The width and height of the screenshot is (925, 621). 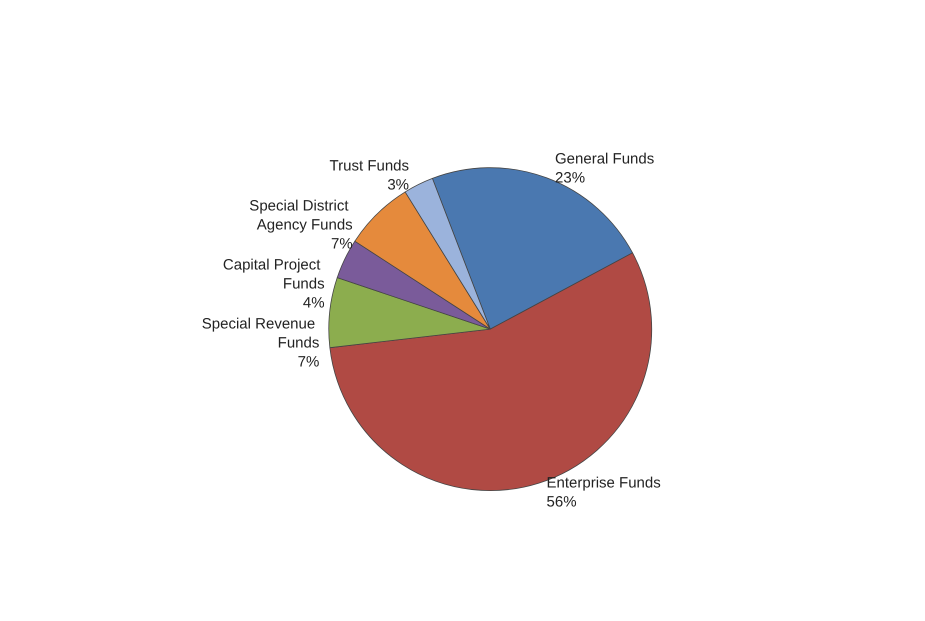 What do you see at coordinates (604, 159) in the screenshot?
I see `slice-label: General Funds` at bounding box center [604, 159].